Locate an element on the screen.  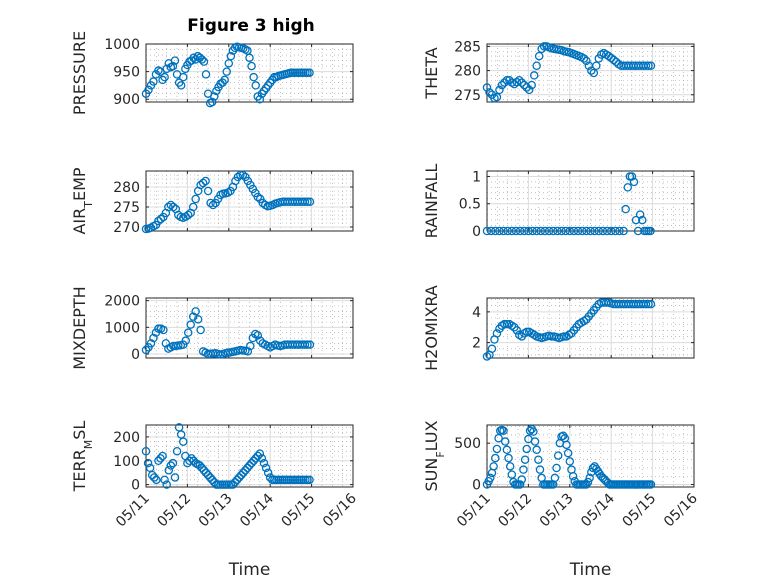
figure-title: Figure 3 high is located at coordinates (251, 26).